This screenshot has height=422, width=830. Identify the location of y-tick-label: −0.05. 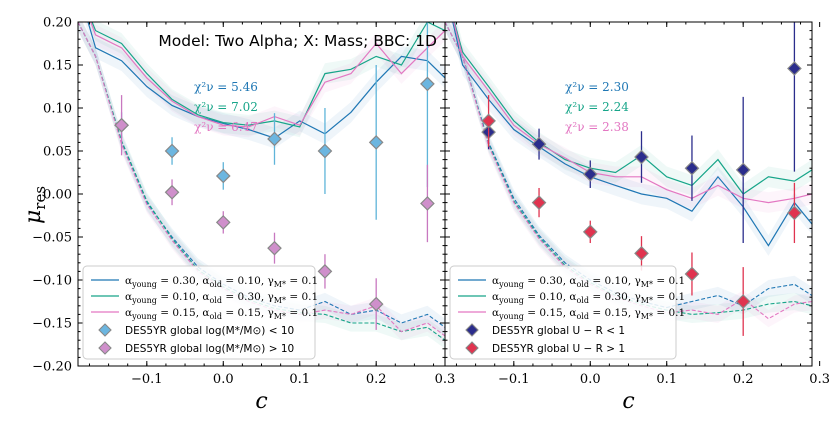
(52, 238).